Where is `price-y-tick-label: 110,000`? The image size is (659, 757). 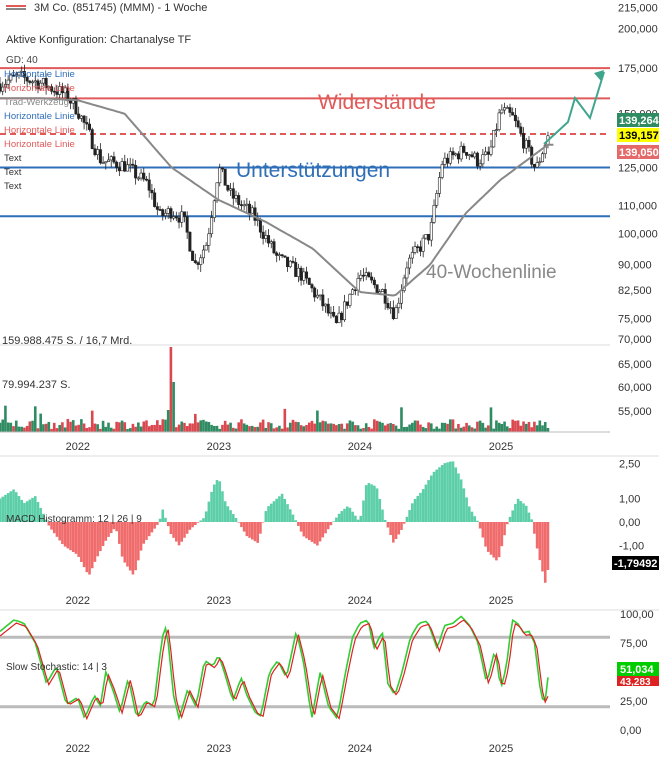 price-y-tick-label: 110,000 is located at coordinates (637, 206).